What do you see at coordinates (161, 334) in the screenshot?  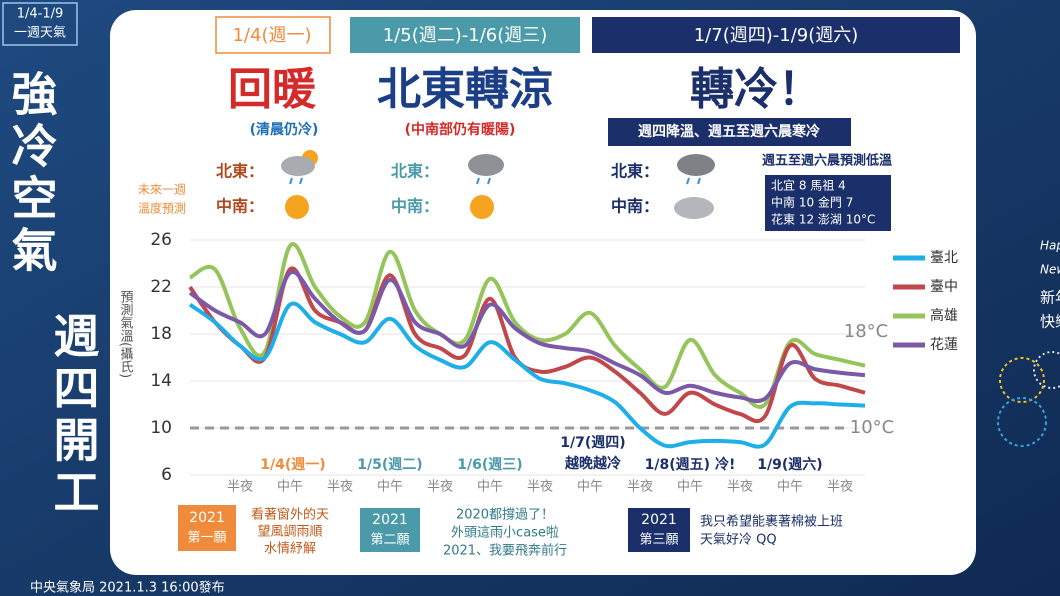 I see `y-tick-label: 18` at bounding box center [161, 334].